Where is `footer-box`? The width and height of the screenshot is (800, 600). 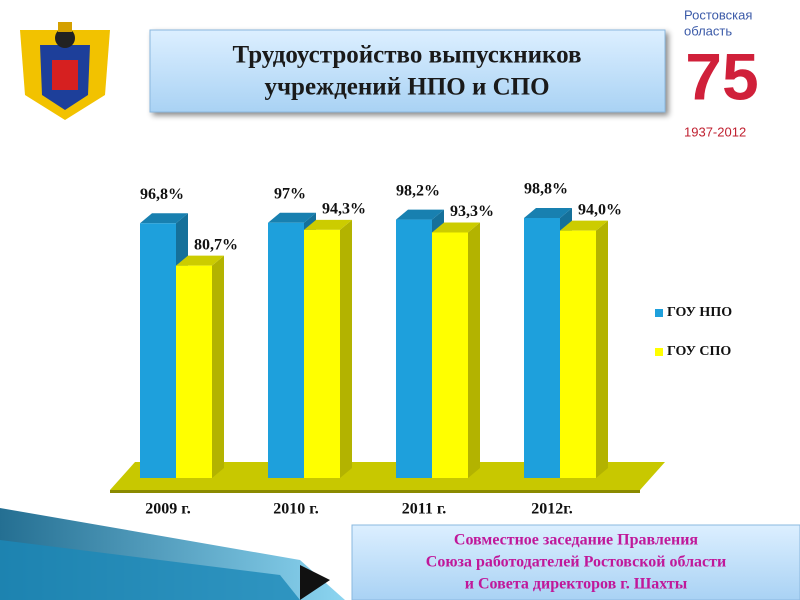
footer-box is located at coordinates (575, 562).